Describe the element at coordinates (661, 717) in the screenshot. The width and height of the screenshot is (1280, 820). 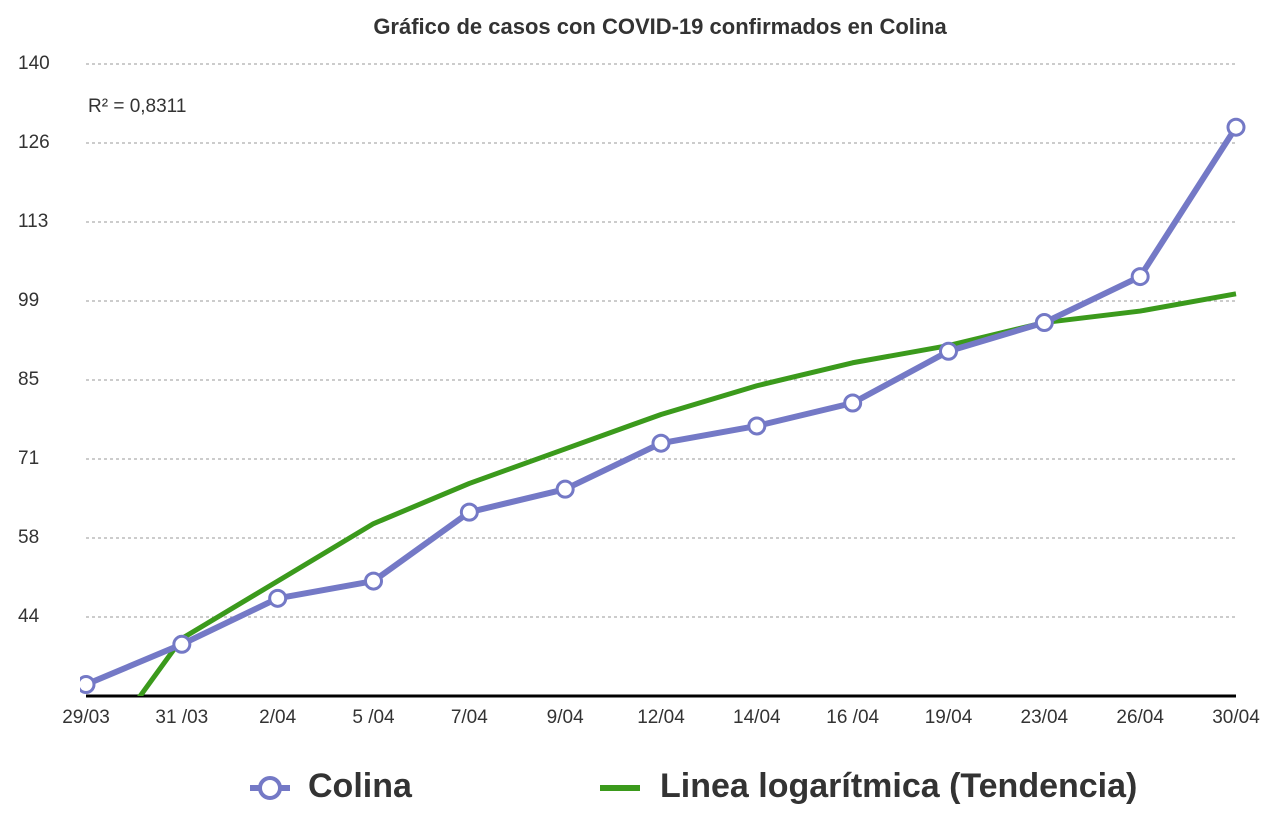
I see `x-tick-label: 12/04` at that location.